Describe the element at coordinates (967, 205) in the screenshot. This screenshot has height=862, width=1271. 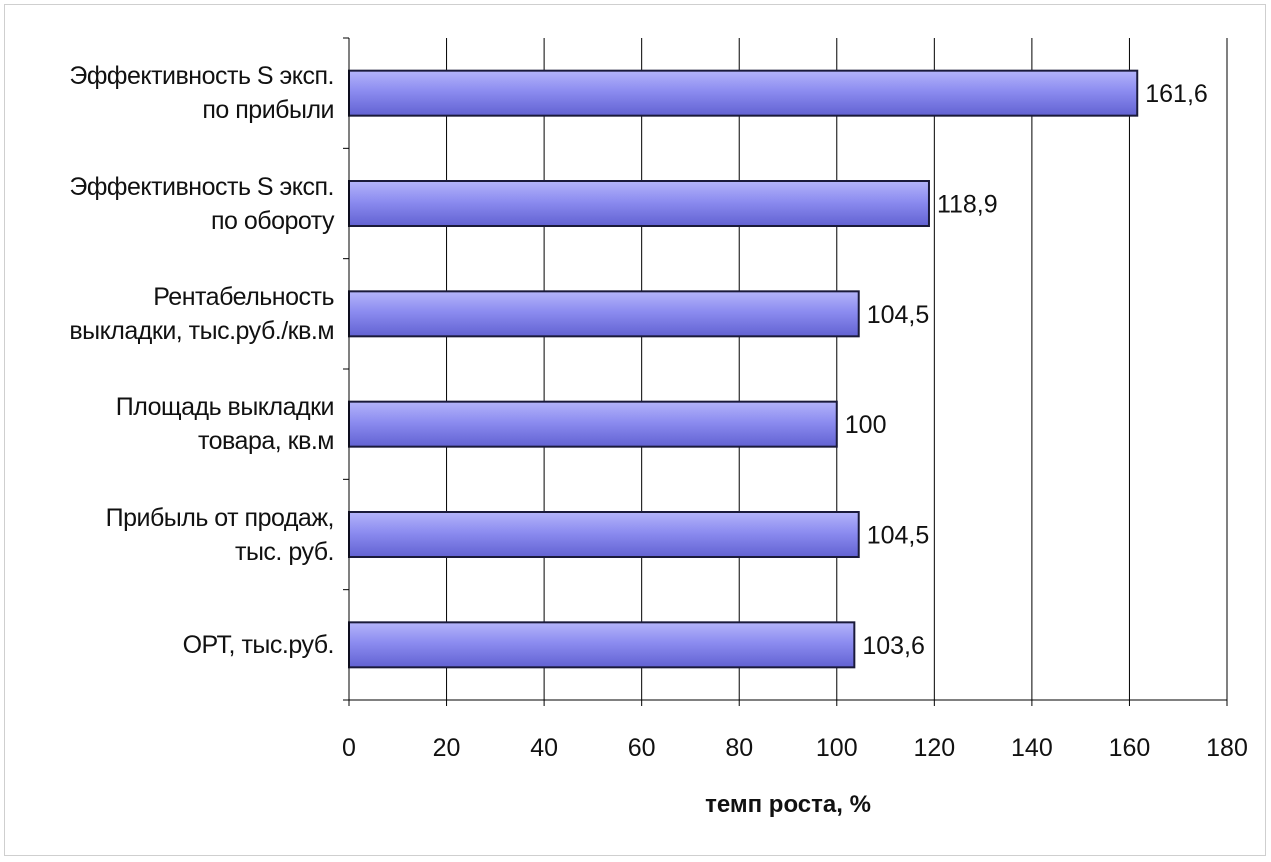
I see `data-label: 118,9` at that location.